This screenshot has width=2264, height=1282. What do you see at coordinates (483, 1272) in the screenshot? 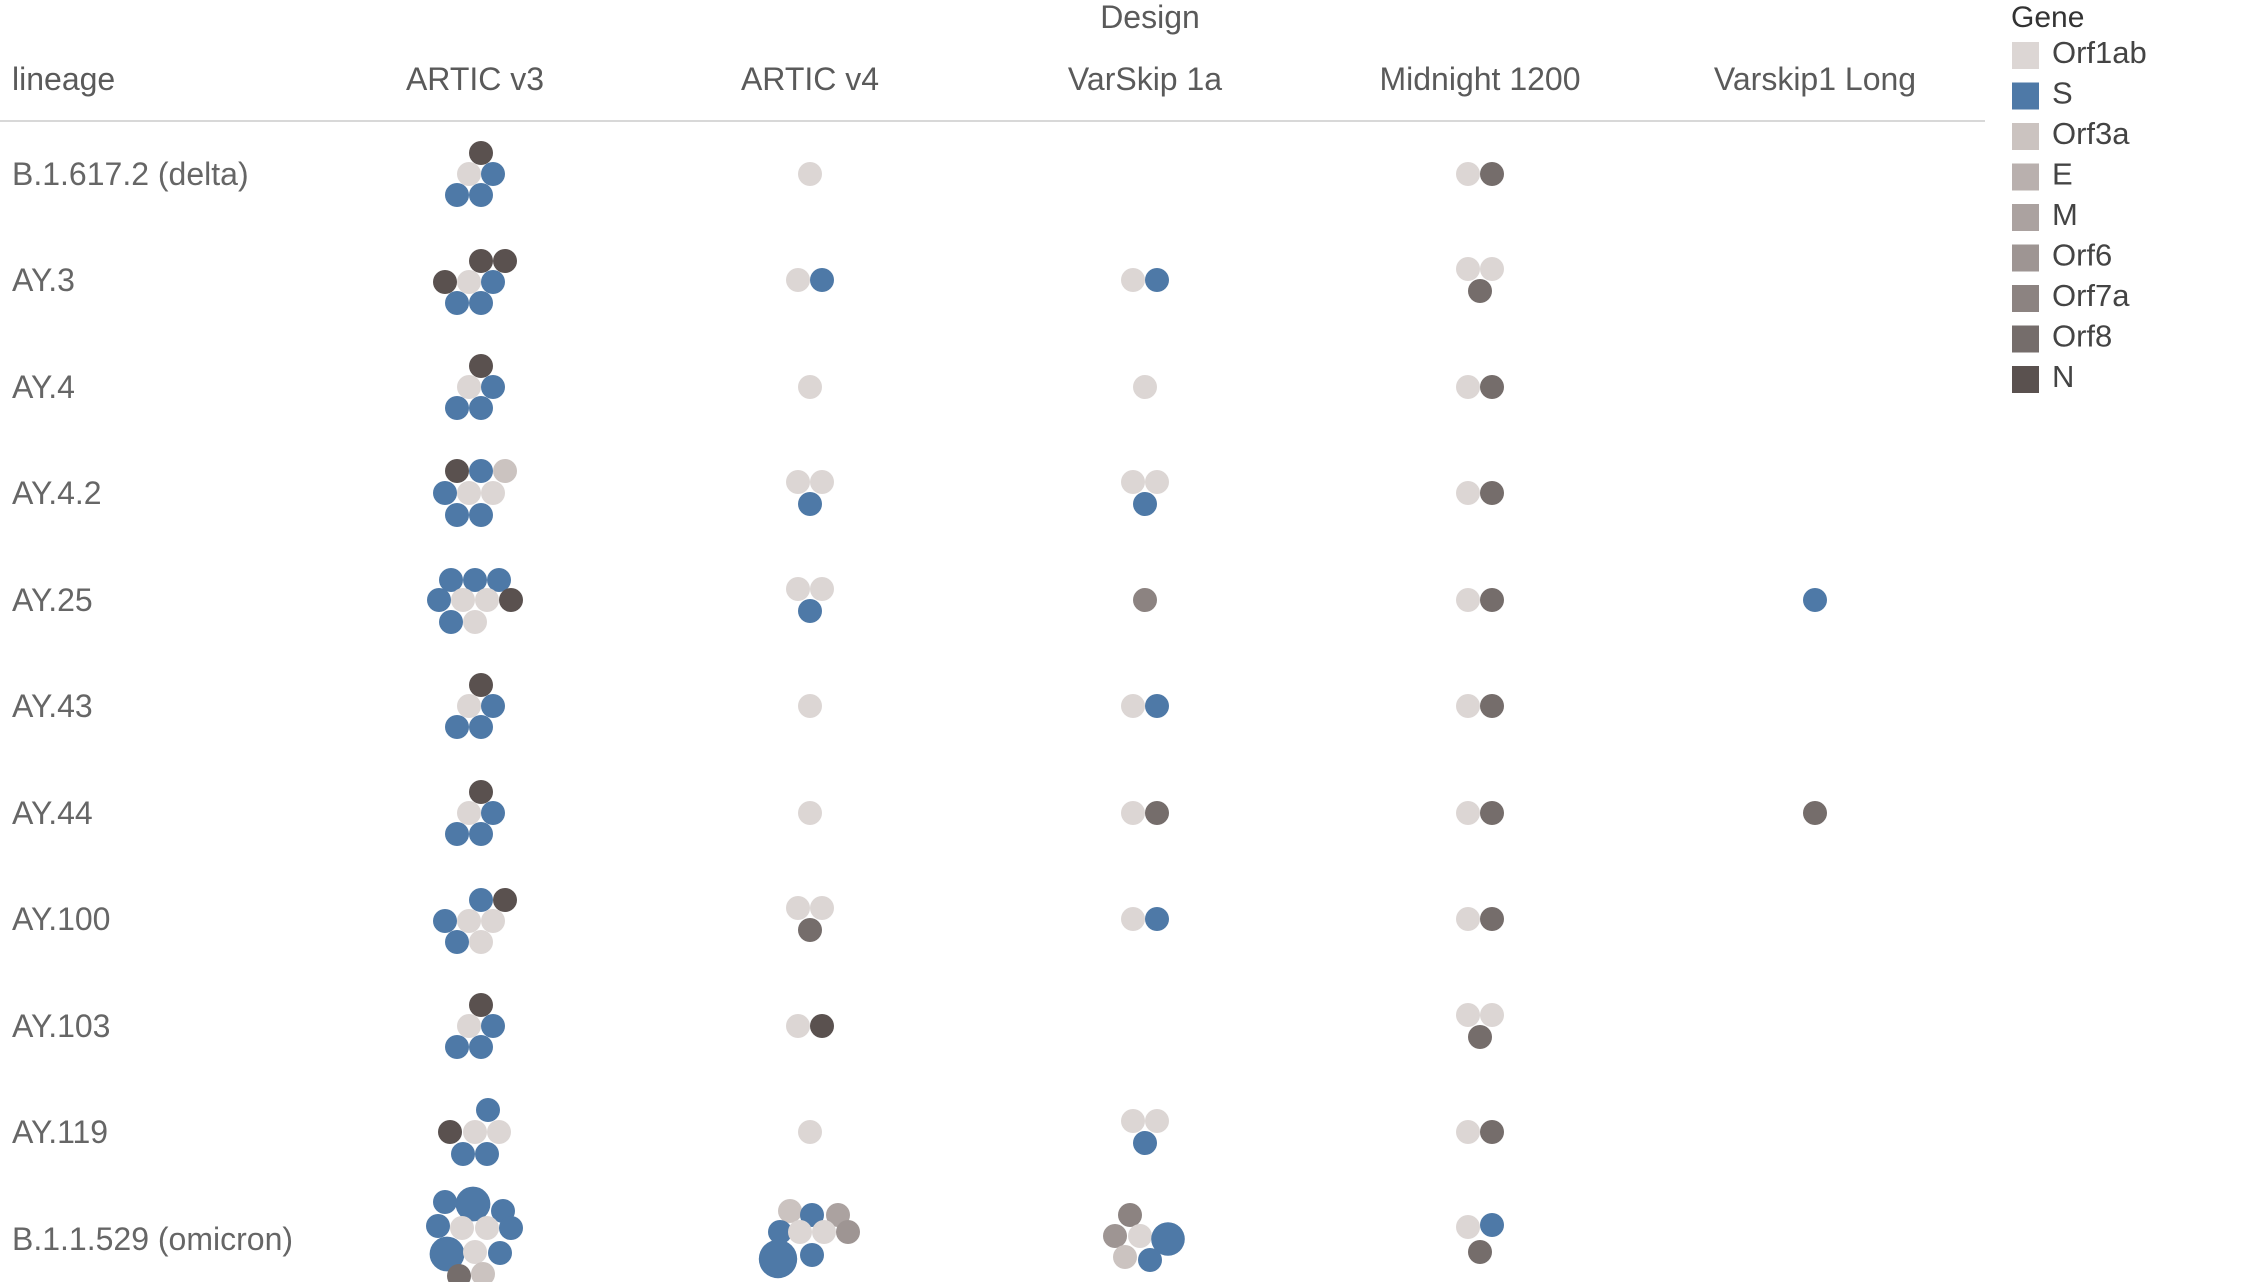
I see `gene-dot-orf3a` at bounding box center [483, 1272].